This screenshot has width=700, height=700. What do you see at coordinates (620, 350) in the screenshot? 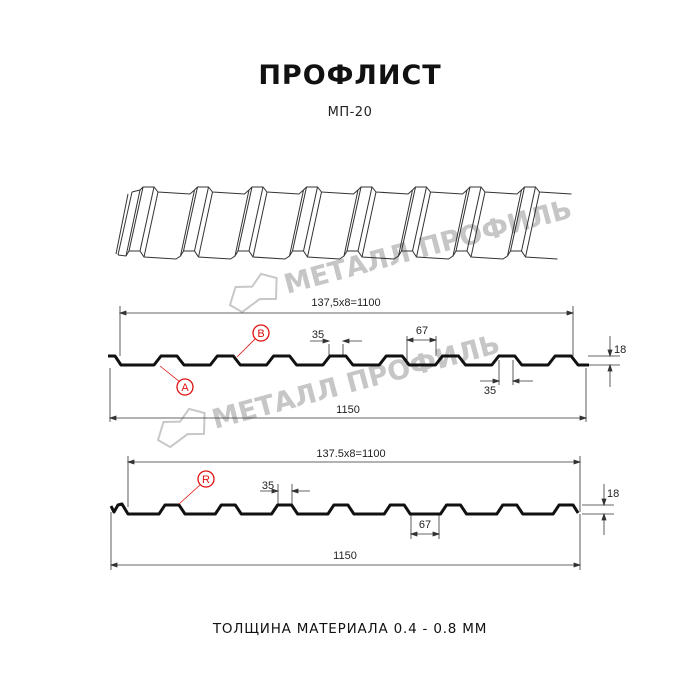
I see `dim-height-1: 18` at bounding box center [620, 350].